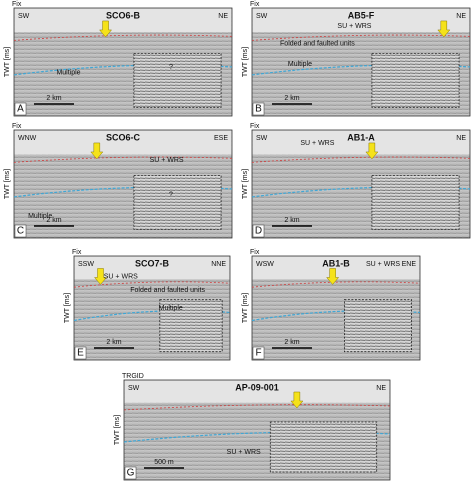 The image size is (474, 484). I want to click on panel: AP-09-001 SW NE TRGID TWT [ms] 500 m G SU + WRS, so click(252, 427).